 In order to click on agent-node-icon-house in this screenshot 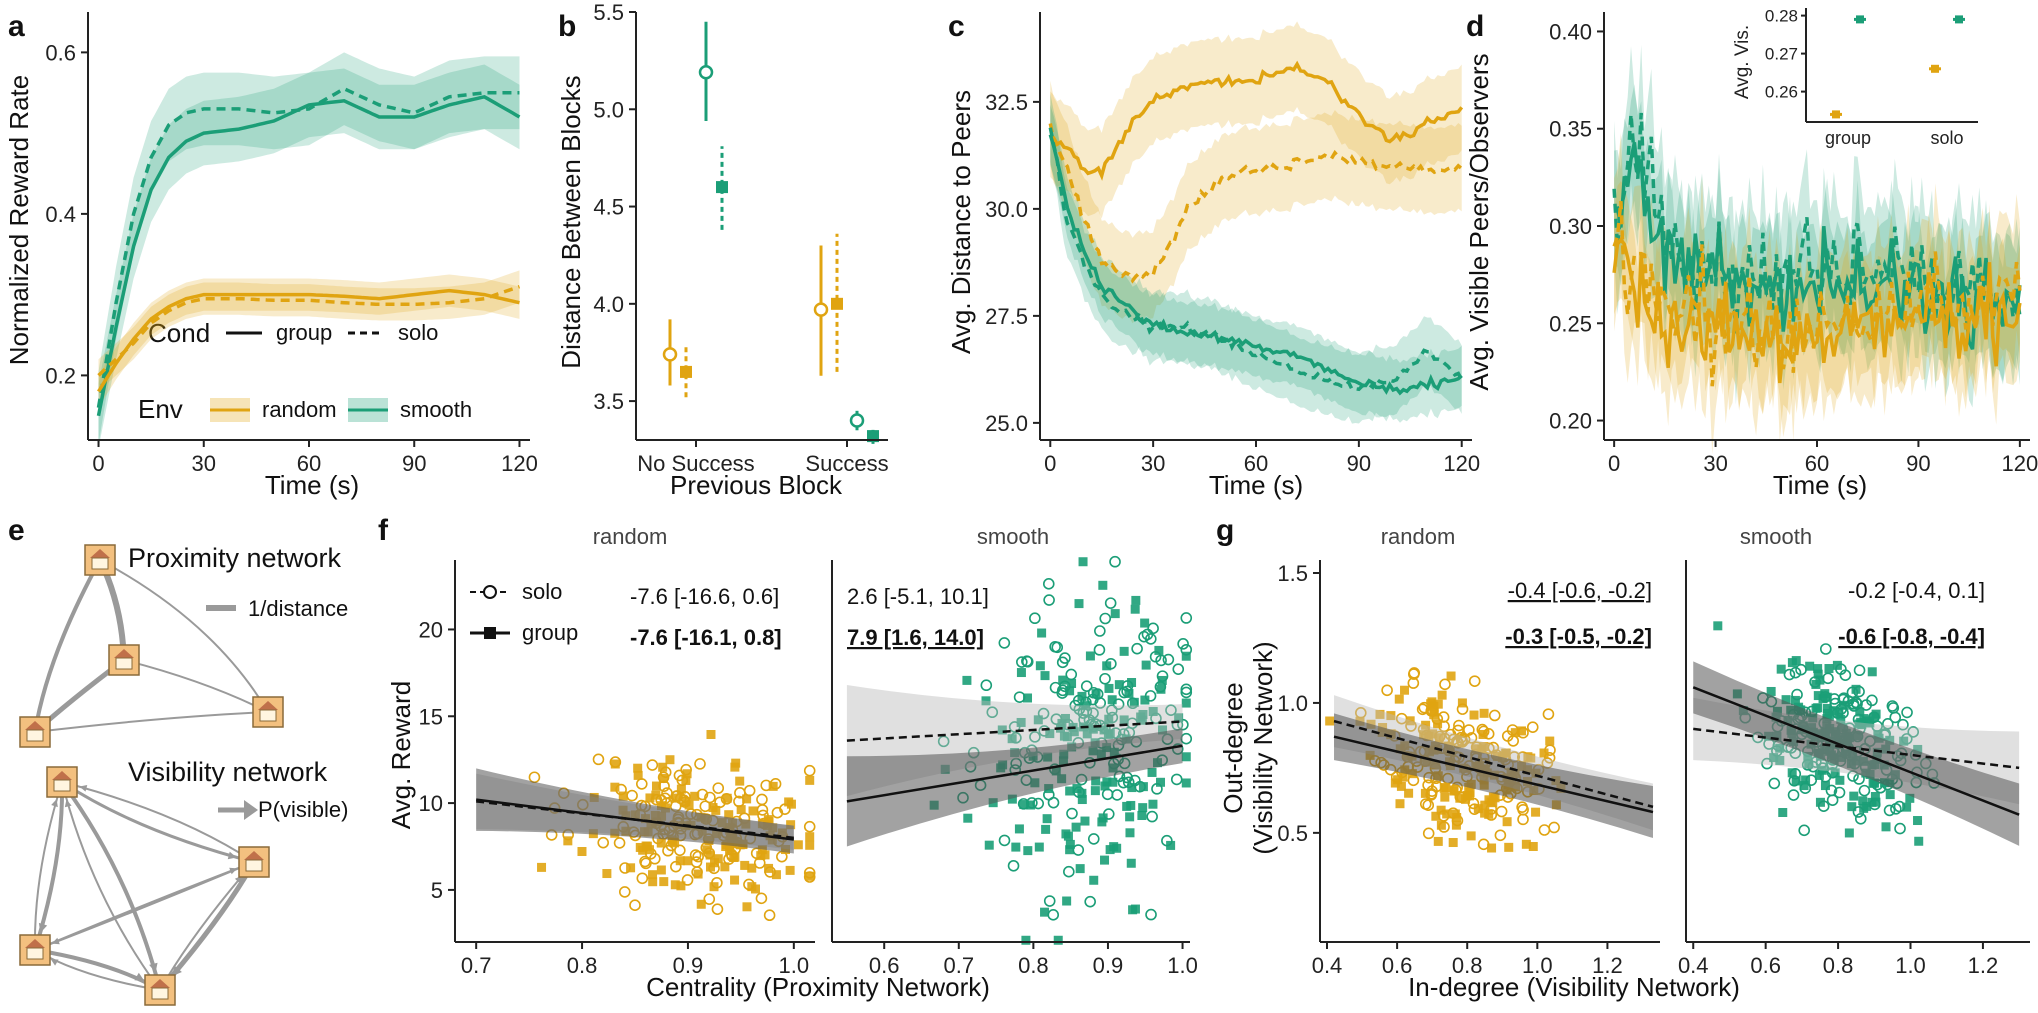, I will do `click(100, 563)`.